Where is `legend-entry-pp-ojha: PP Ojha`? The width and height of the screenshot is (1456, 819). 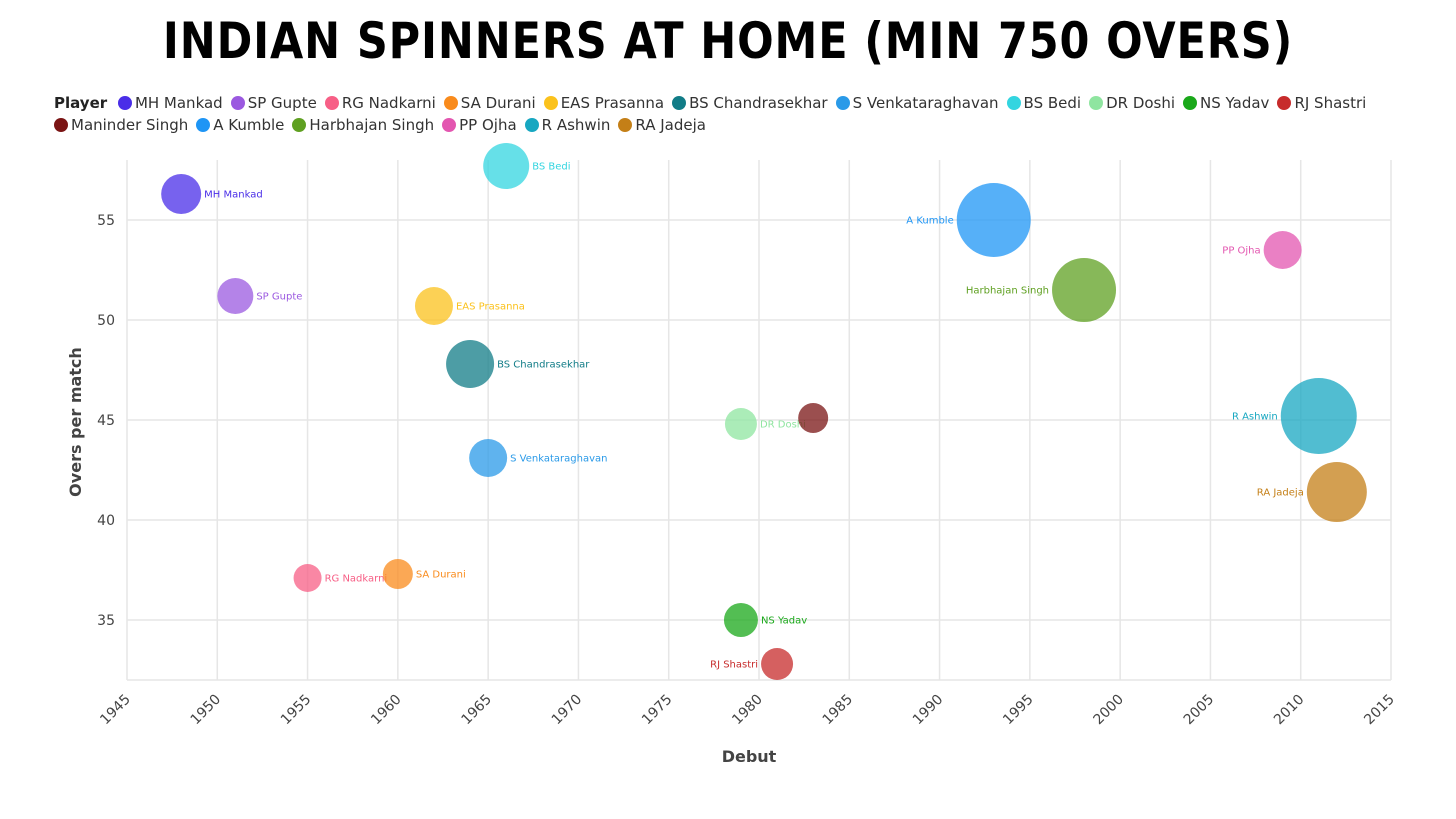
legend-entry-pp-ojha: PP Ojha is located at coordinates (479, 125).